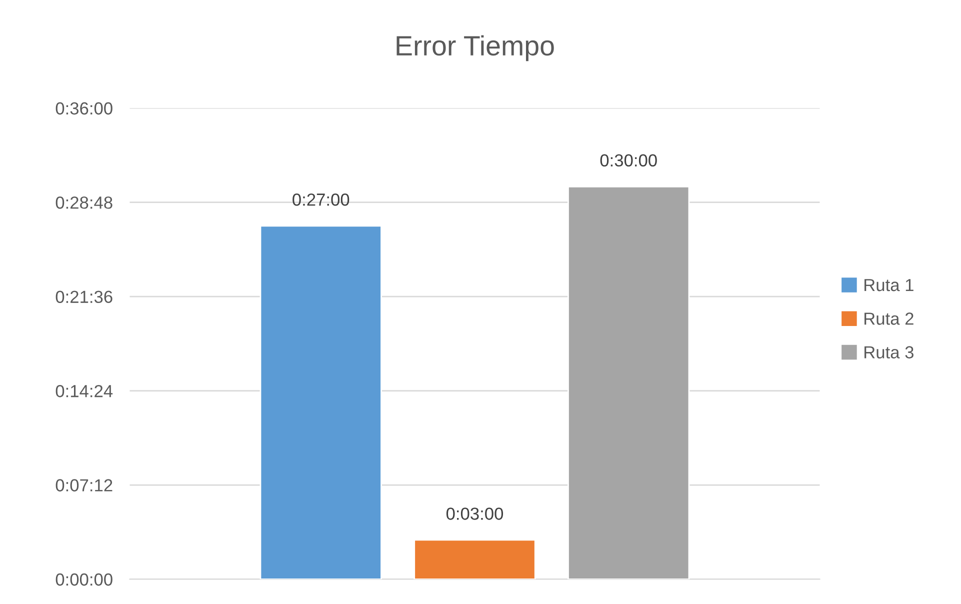  Describe the element at coordinates (889, 285) in the screenshot. I see `legend-label: Ruta 1` at that location.